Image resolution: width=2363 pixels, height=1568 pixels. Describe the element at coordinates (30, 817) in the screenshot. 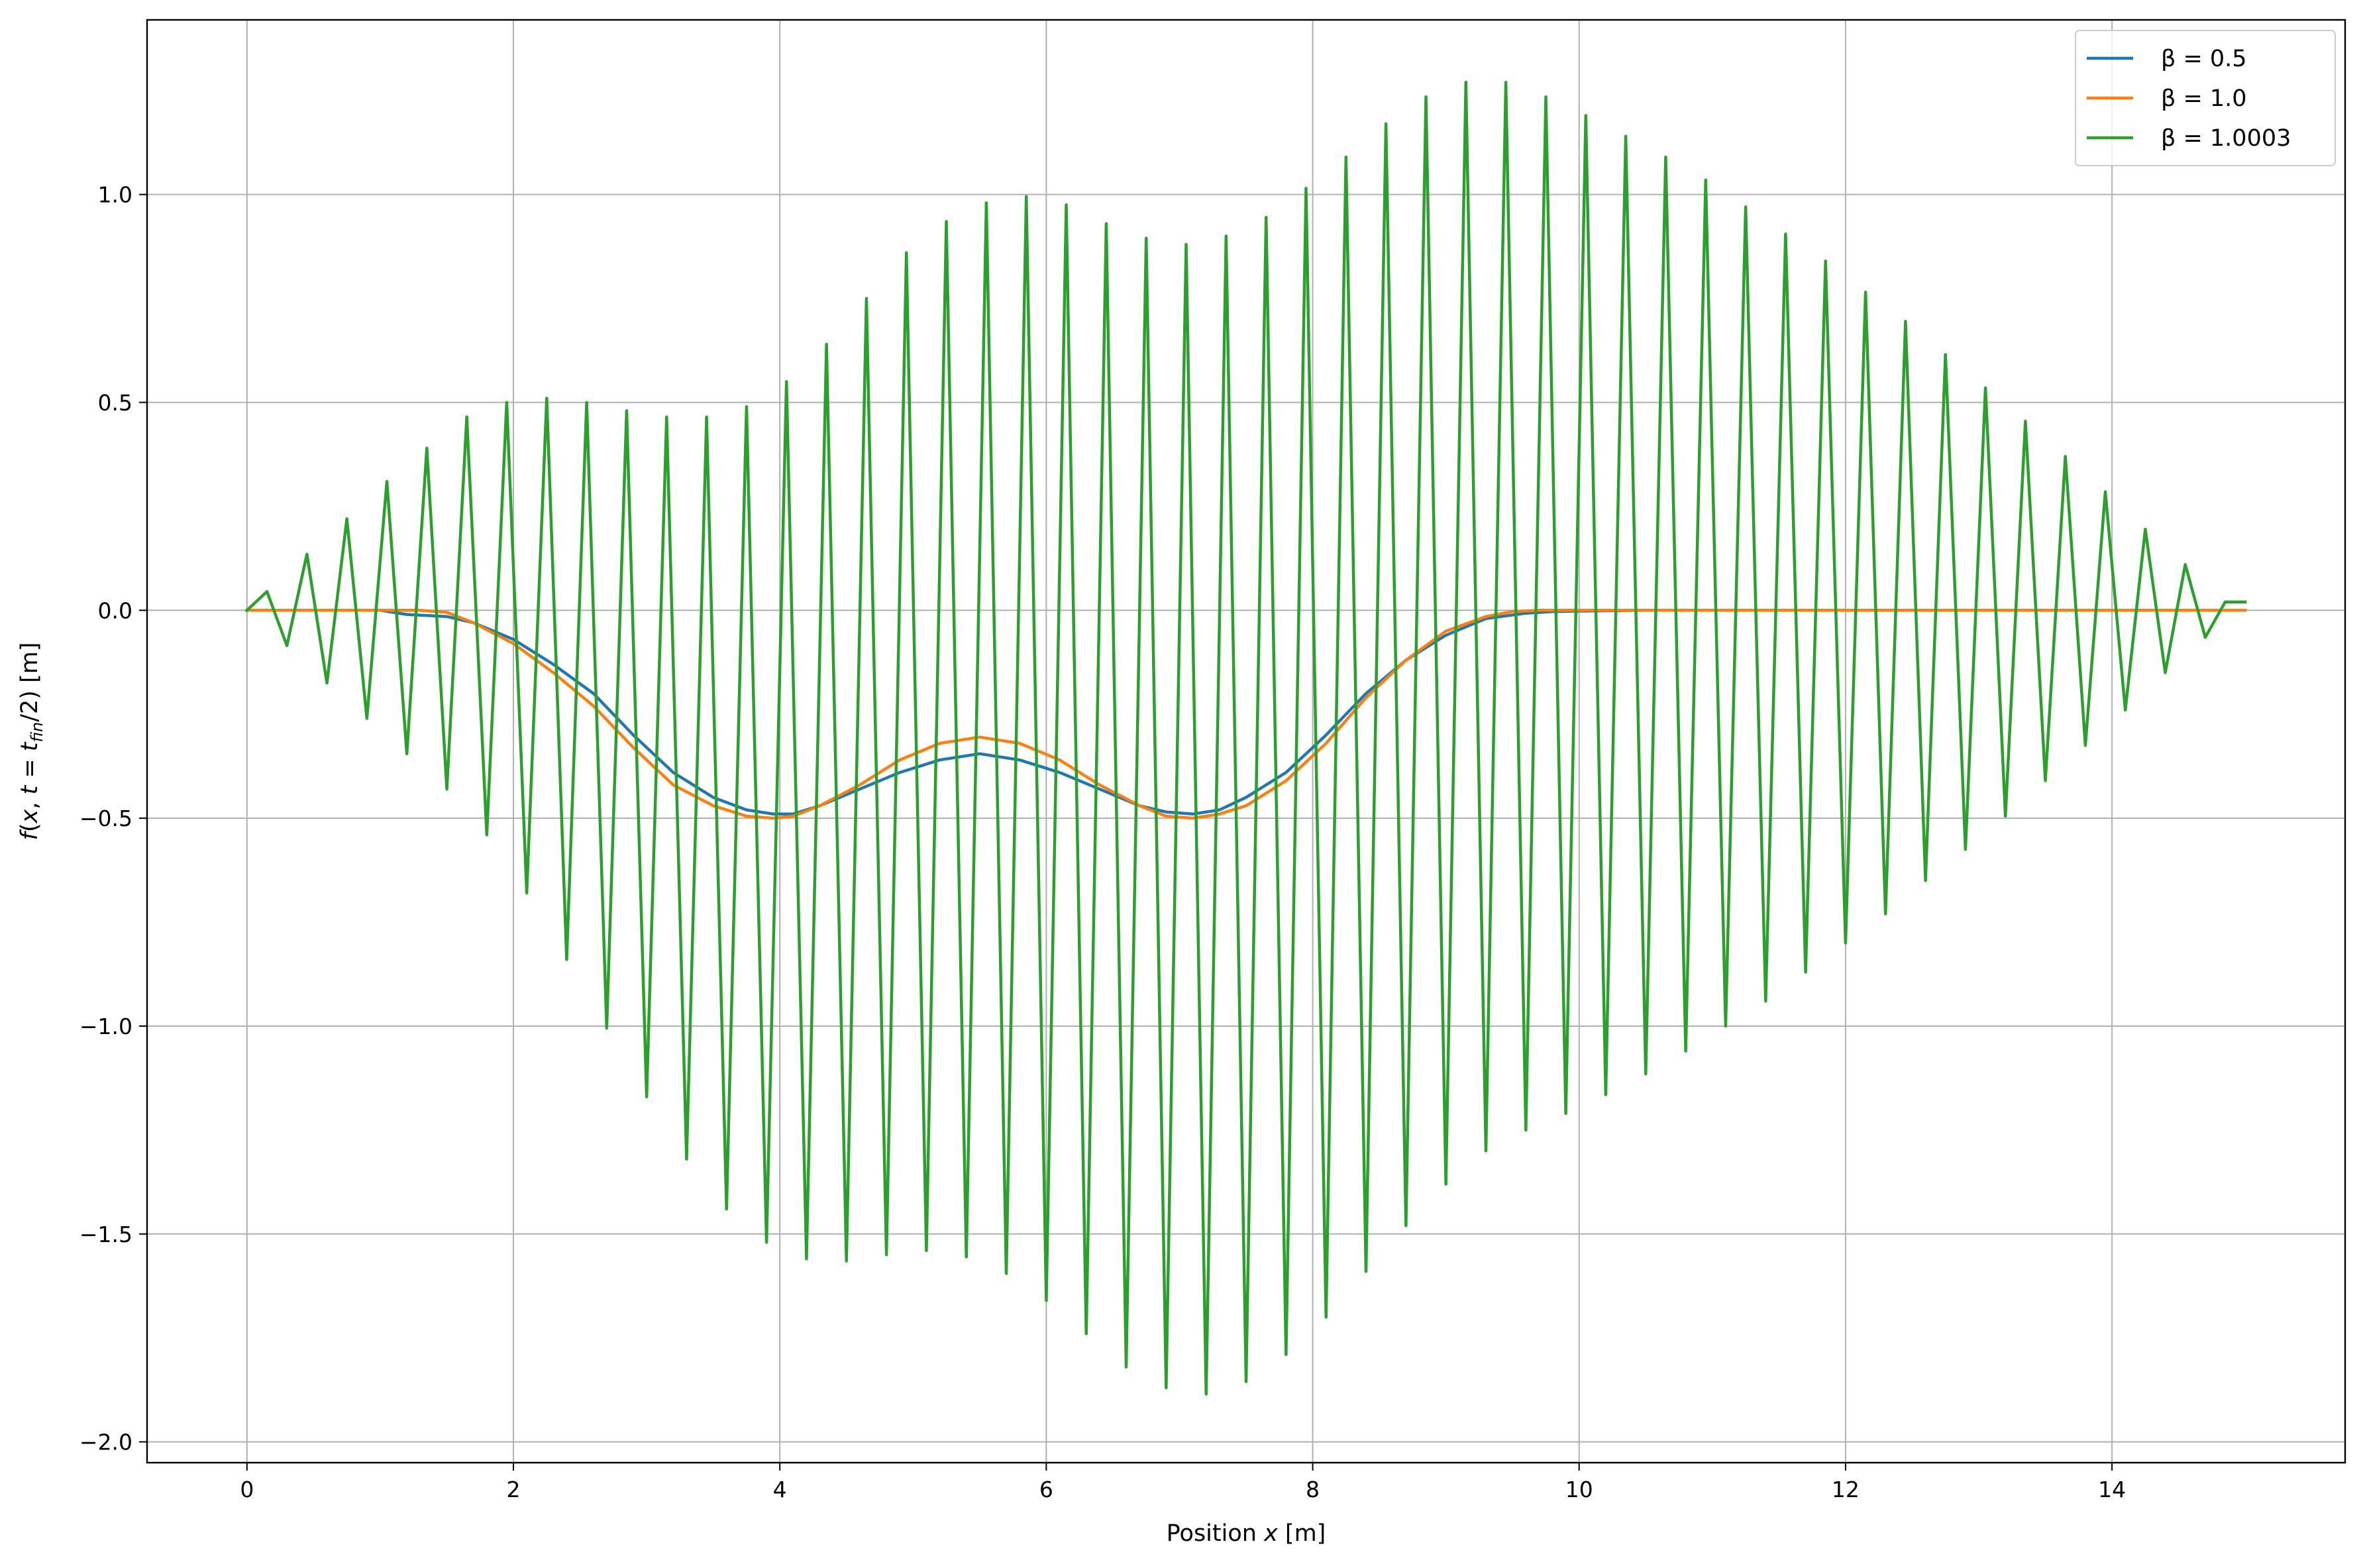

I see `y-axis-label-x: x` at that location.